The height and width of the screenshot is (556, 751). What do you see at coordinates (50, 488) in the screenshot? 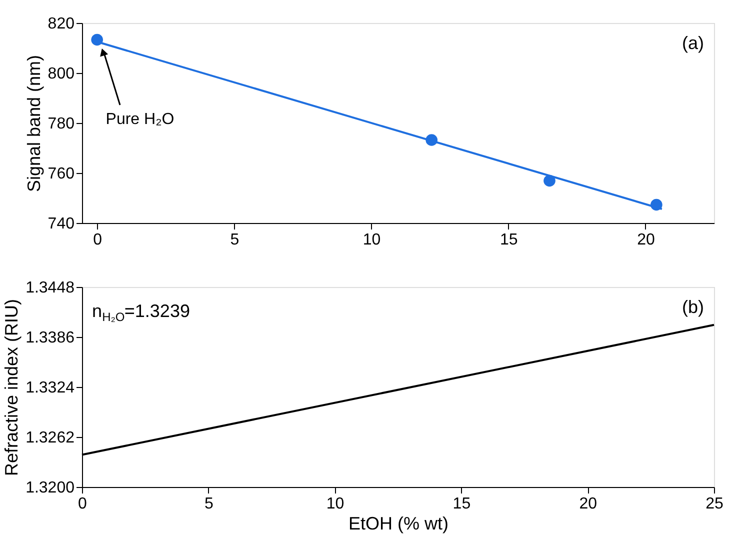
I see `y-tick-label: 1.3200` at bounding box center [50, 488].